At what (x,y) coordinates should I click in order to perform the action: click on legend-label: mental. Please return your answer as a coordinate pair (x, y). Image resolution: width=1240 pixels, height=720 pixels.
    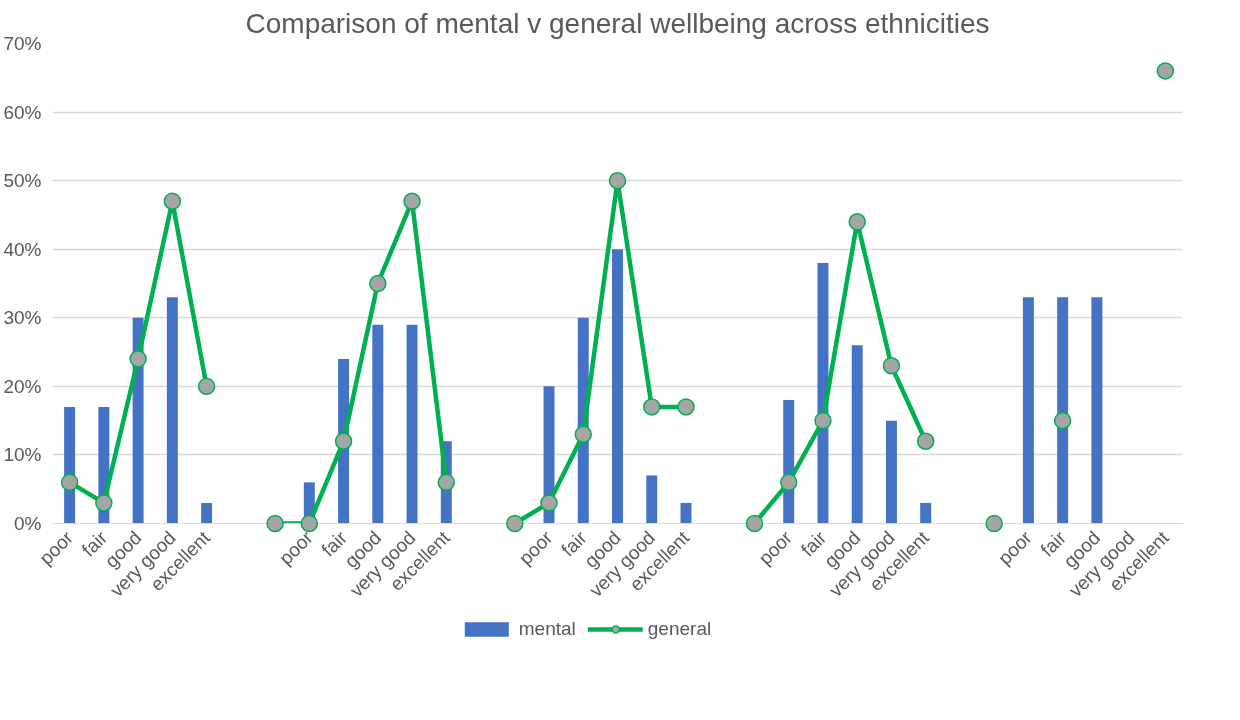
    Looking at the image, I should click on (547, 629).